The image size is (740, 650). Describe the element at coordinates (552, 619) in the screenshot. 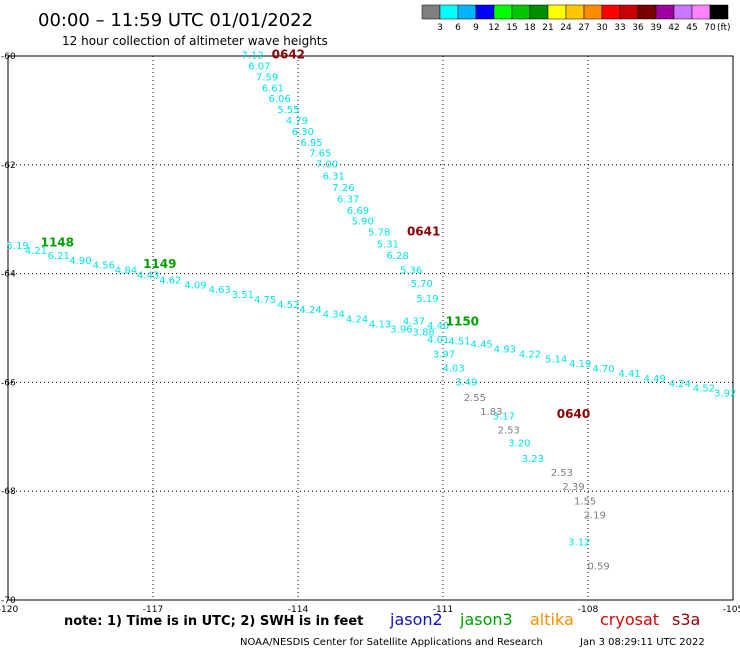

I see `legend-item-altika: altika` at that location.